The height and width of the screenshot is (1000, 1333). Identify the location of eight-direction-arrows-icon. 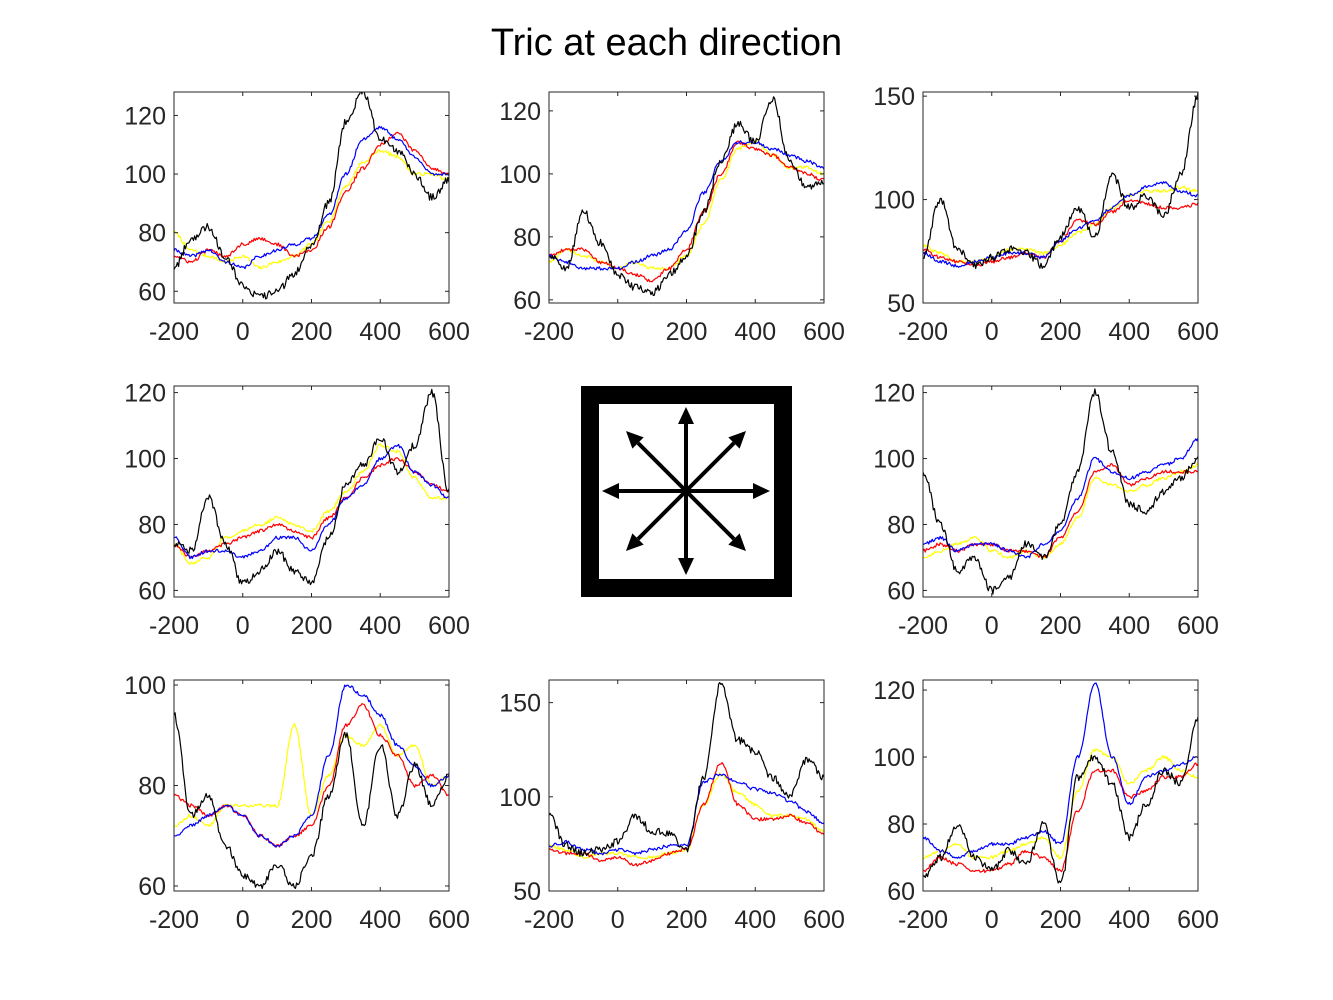
(686, 491).